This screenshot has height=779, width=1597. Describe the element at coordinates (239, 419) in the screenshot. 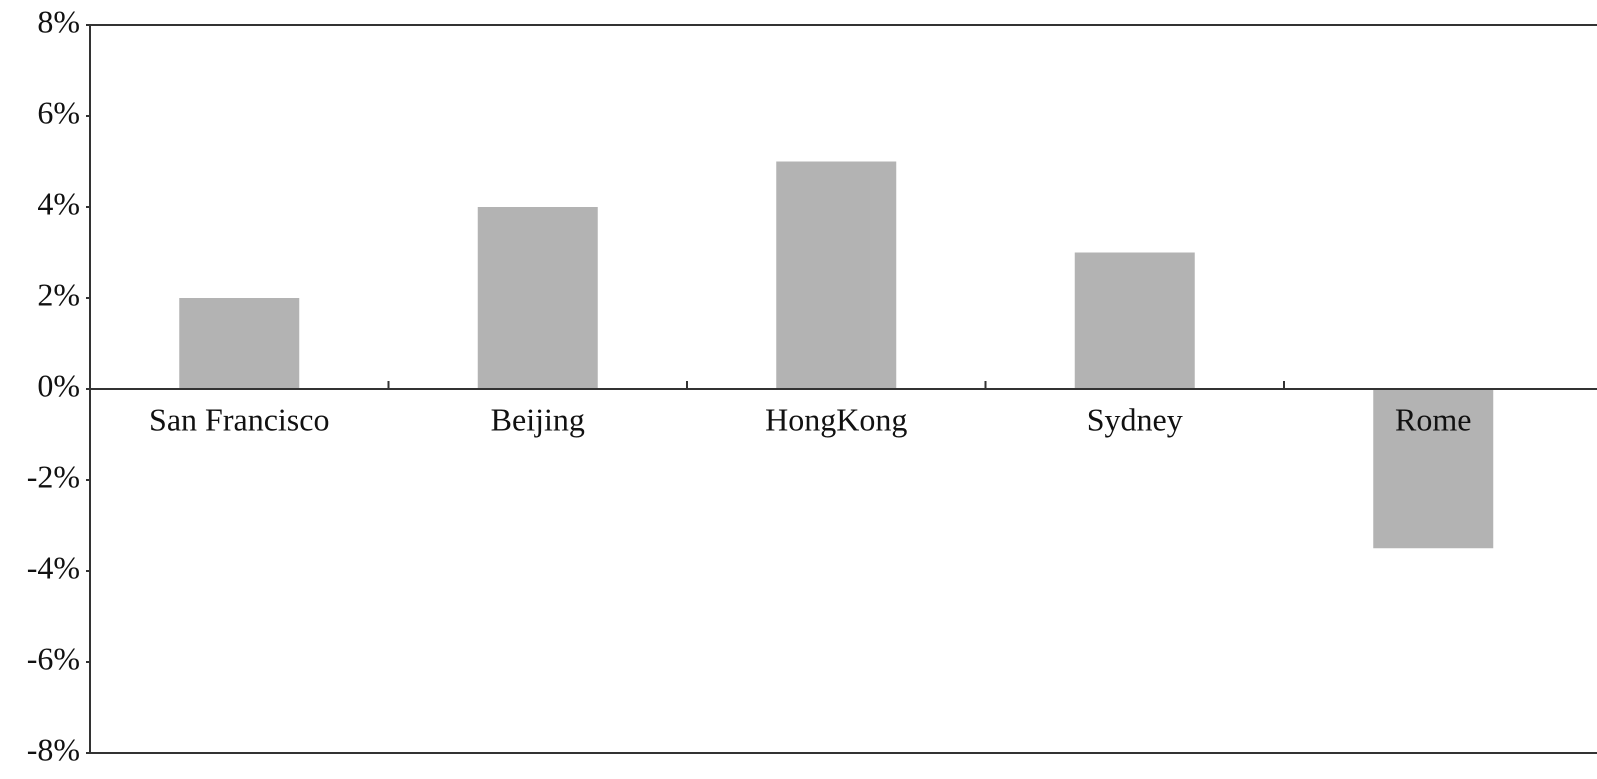

I see `x-tick-label: San Francisco` at that location.